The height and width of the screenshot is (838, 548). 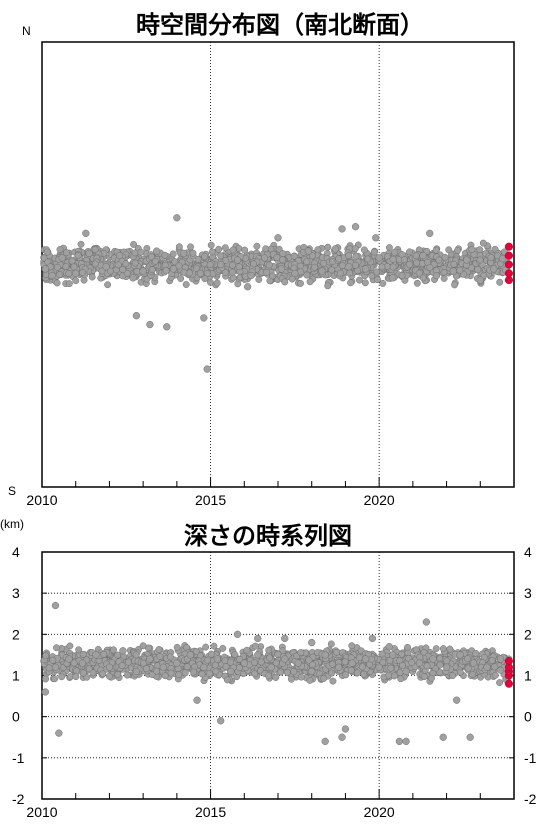 What do you see at coordinates (12, 491) in the screenshot?
I see `top-chart-south-label: S` at bounding box center [12, 491].